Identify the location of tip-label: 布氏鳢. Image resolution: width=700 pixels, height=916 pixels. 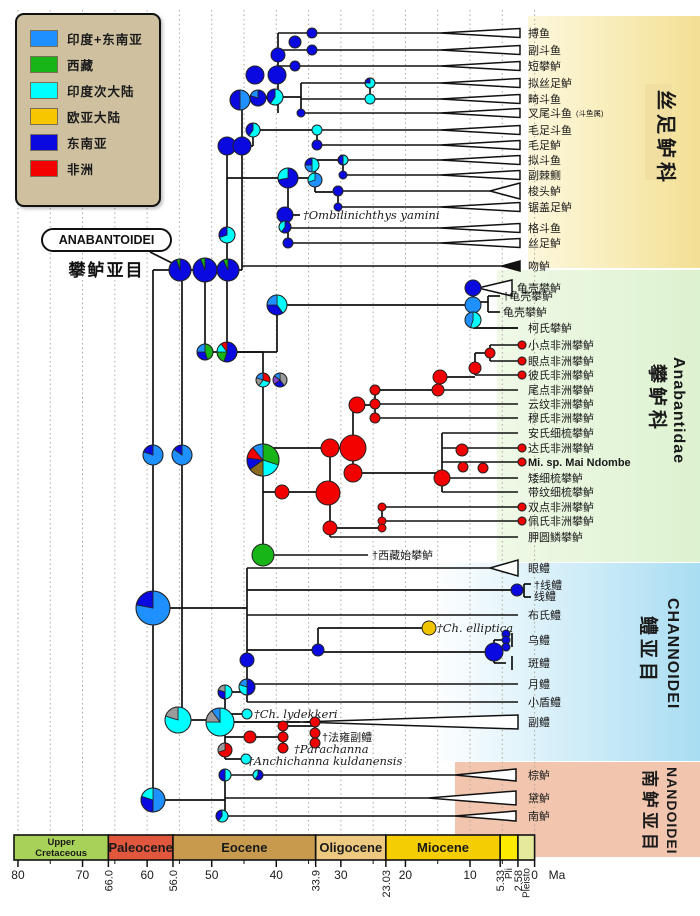
(544, 615).